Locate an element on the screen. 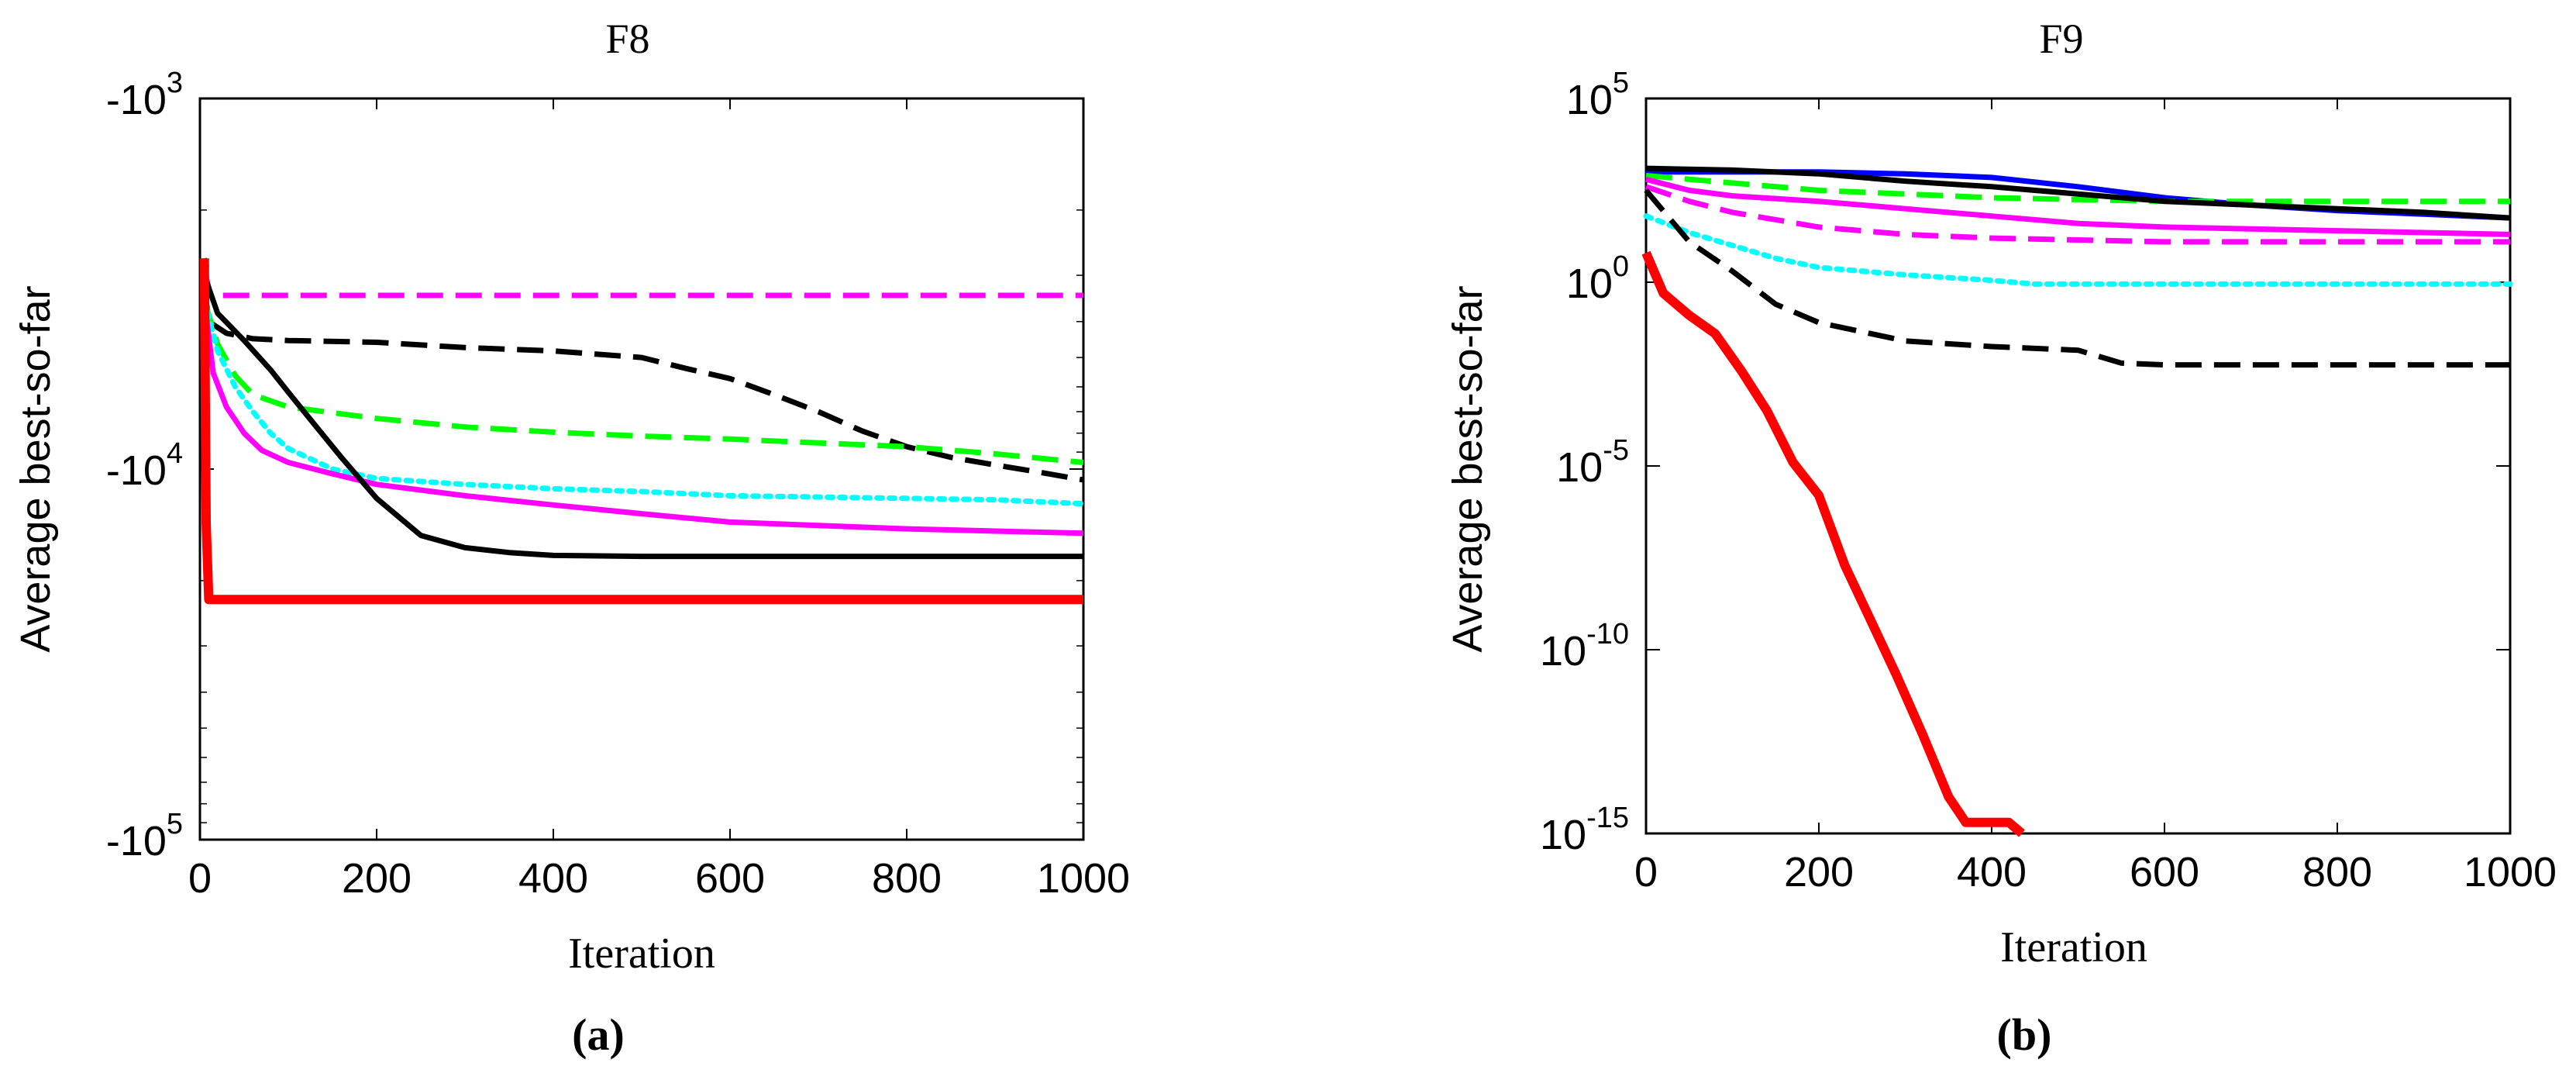  panel-label-a: (a) is located at coordinates (598, 1034).